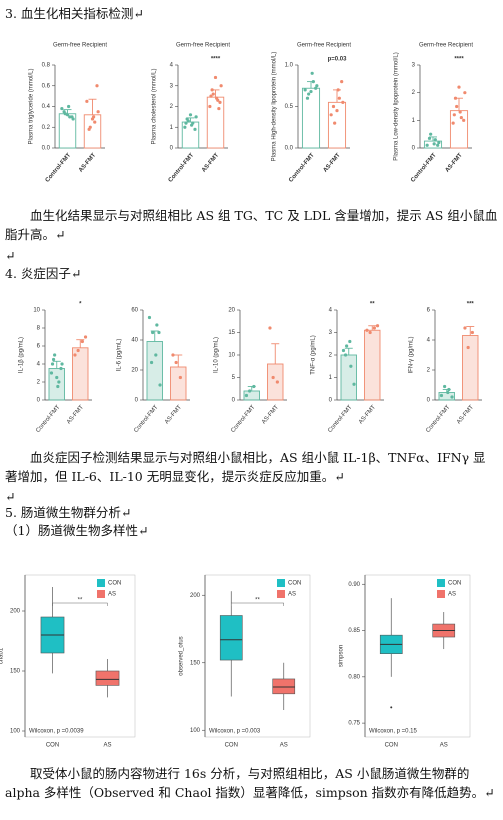 The height and width of the screenshot is (820, 503). Describe the element at coordinates (80, 305) in the screenshot. I see `significance: *` at that location.